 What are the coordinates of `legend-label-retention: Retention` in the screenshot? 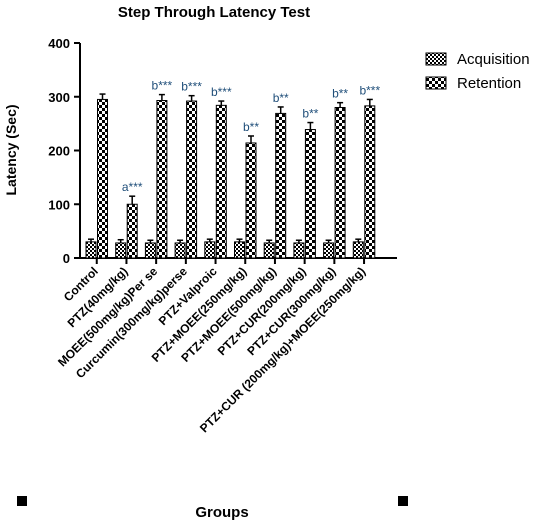 It's located at (489, 83).